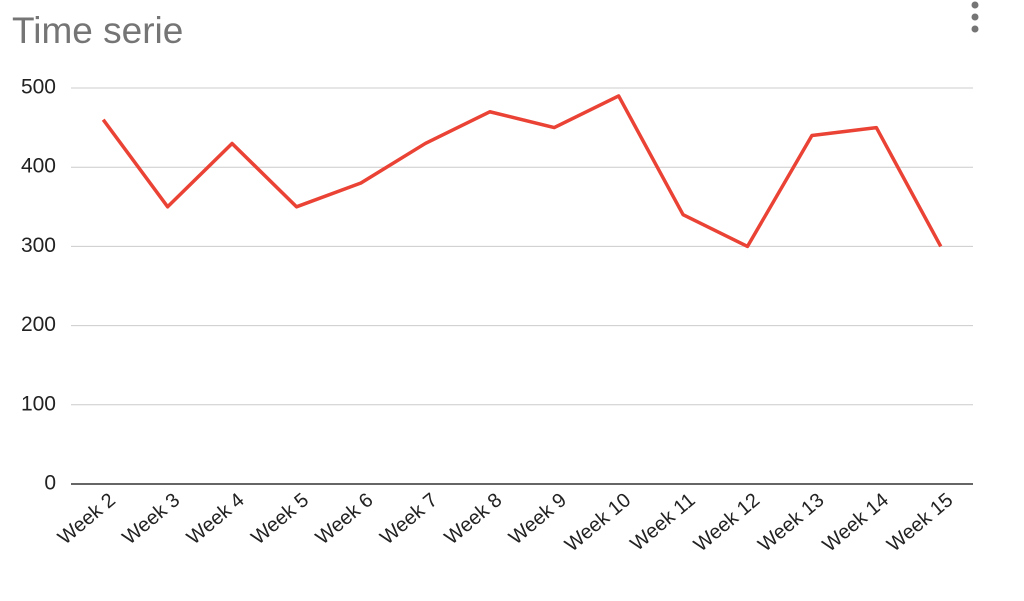 This screenshot has width=1024, height=601. I want to click on x-tick-label: Week 11, so click(662, 522).